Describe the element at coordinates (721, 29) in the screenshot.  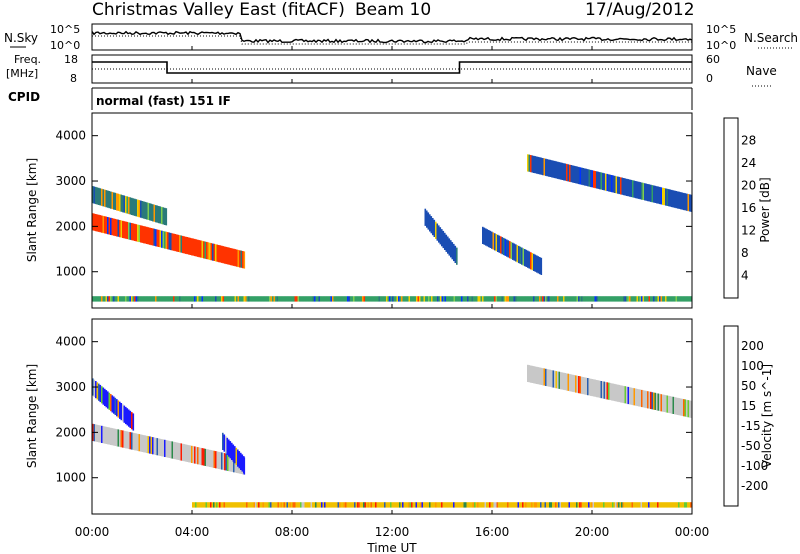
I see `noise-right-tick-top: 10^5` at that location.